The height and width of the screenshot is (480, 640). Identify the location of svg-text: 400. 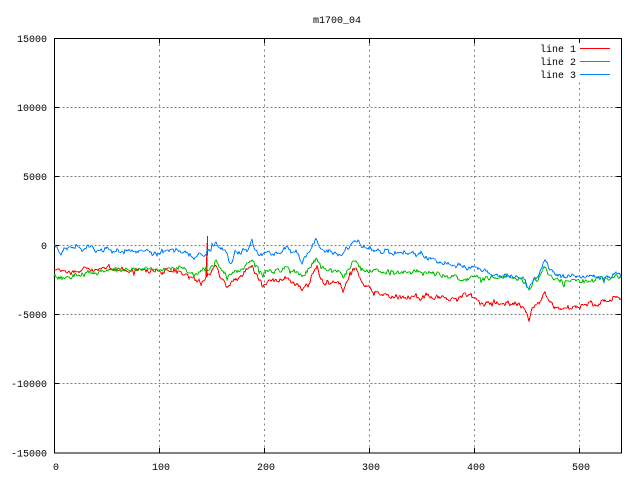
(476, 468).